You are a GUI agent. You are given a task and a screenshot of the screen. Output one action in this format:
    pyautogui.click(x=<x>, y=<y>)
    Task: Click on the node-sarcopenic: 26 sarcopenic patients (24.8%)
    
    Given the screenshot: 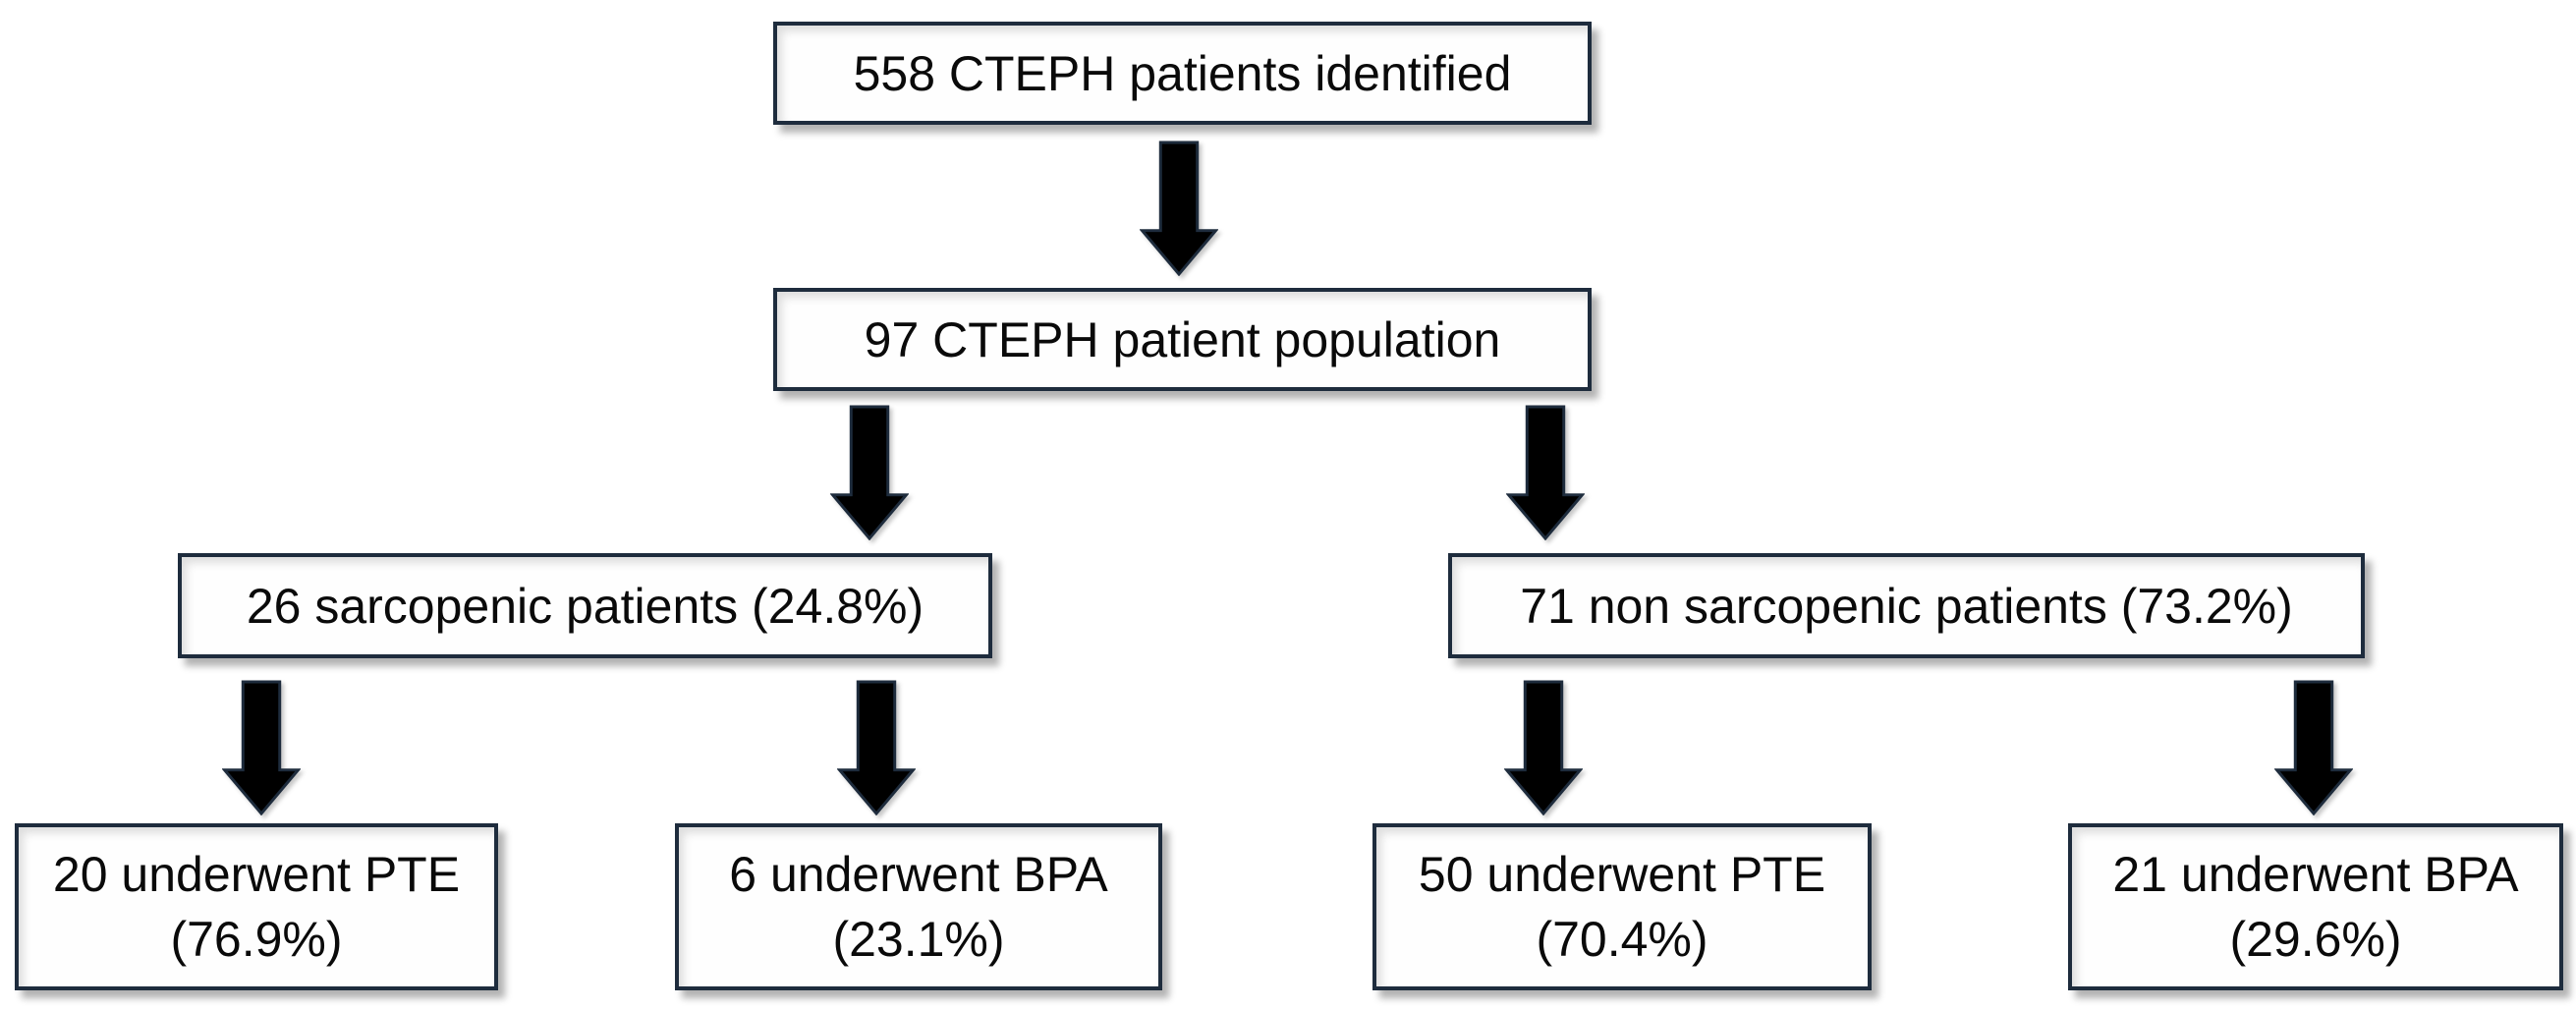 What is the action you would take?
    pyautogui.click(x=585, y=605)
    